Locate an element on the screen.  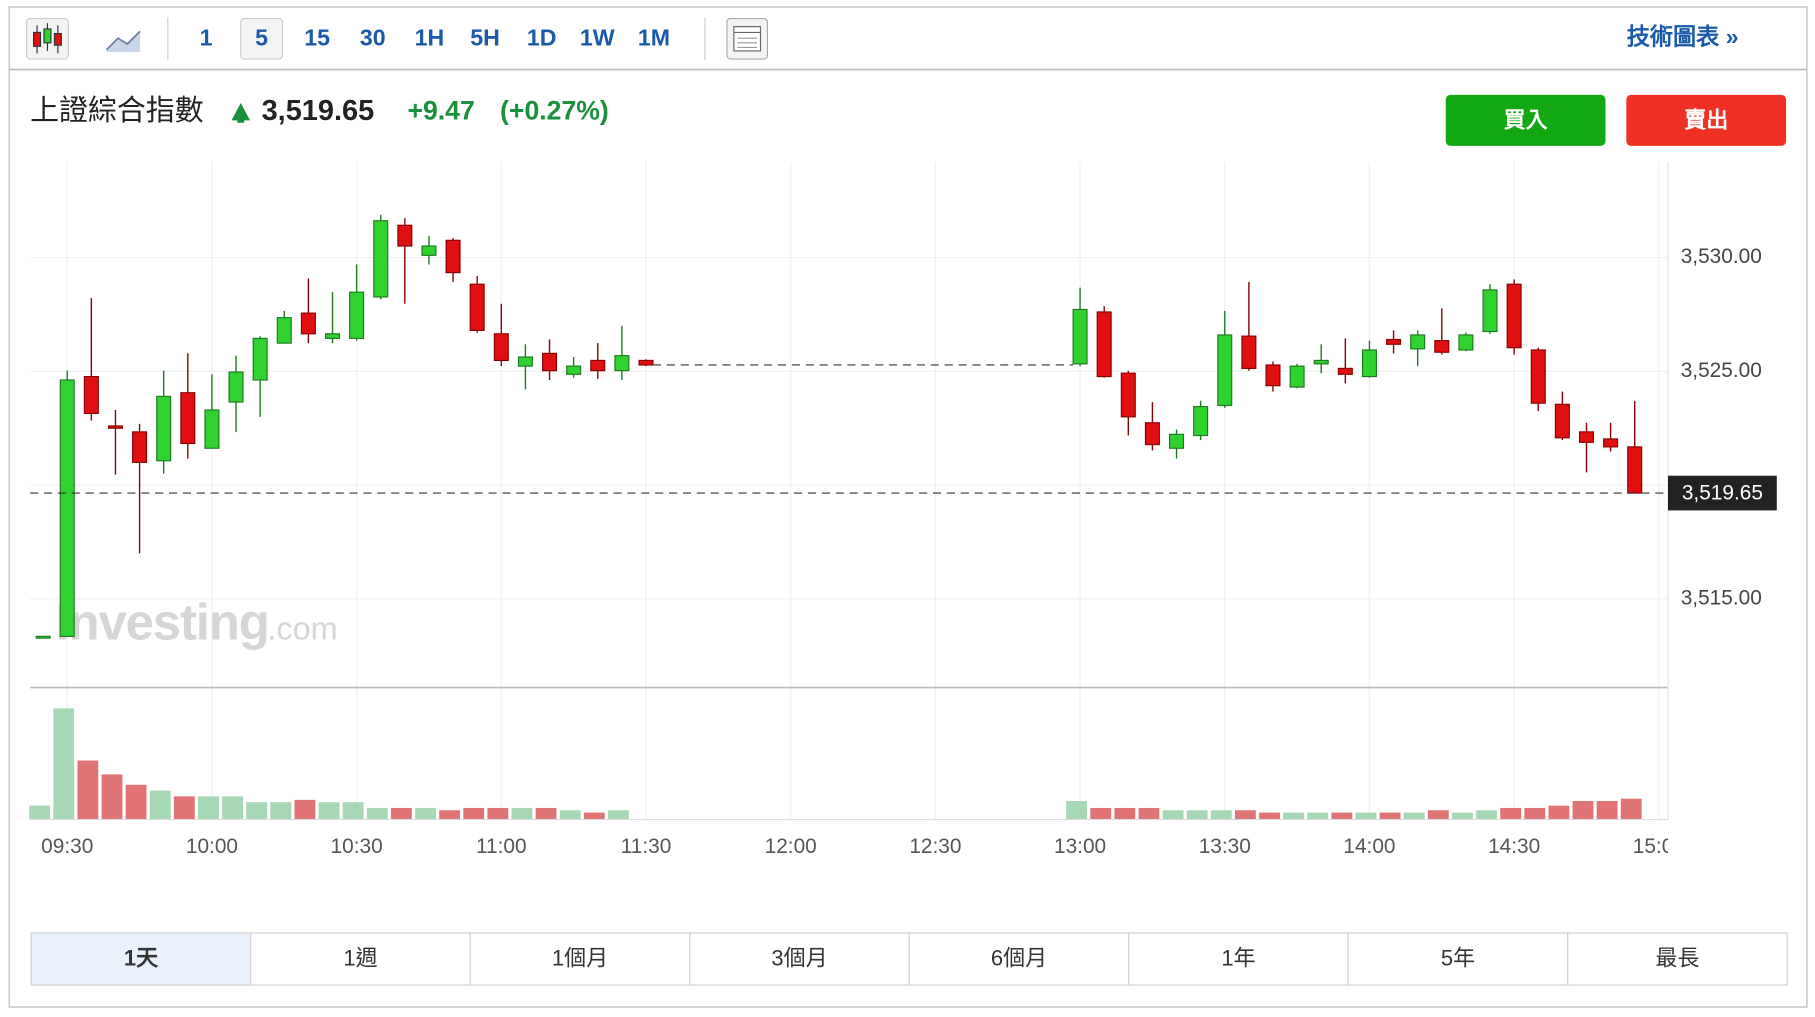
range-tab-label: 6個月 is located at coordinates (1019, 957).